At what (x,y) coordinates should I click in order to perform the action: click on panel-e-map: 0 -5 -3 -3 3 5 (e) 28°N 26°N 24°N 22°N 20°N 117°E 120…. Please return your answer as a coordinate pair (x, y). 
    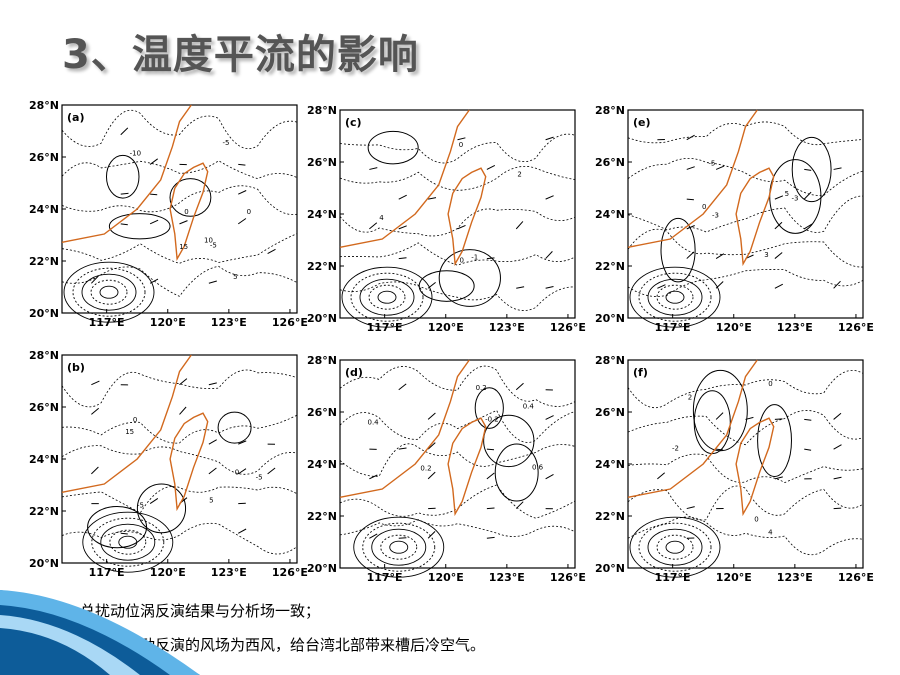
    Looking at the image, I should click on (734, 219).